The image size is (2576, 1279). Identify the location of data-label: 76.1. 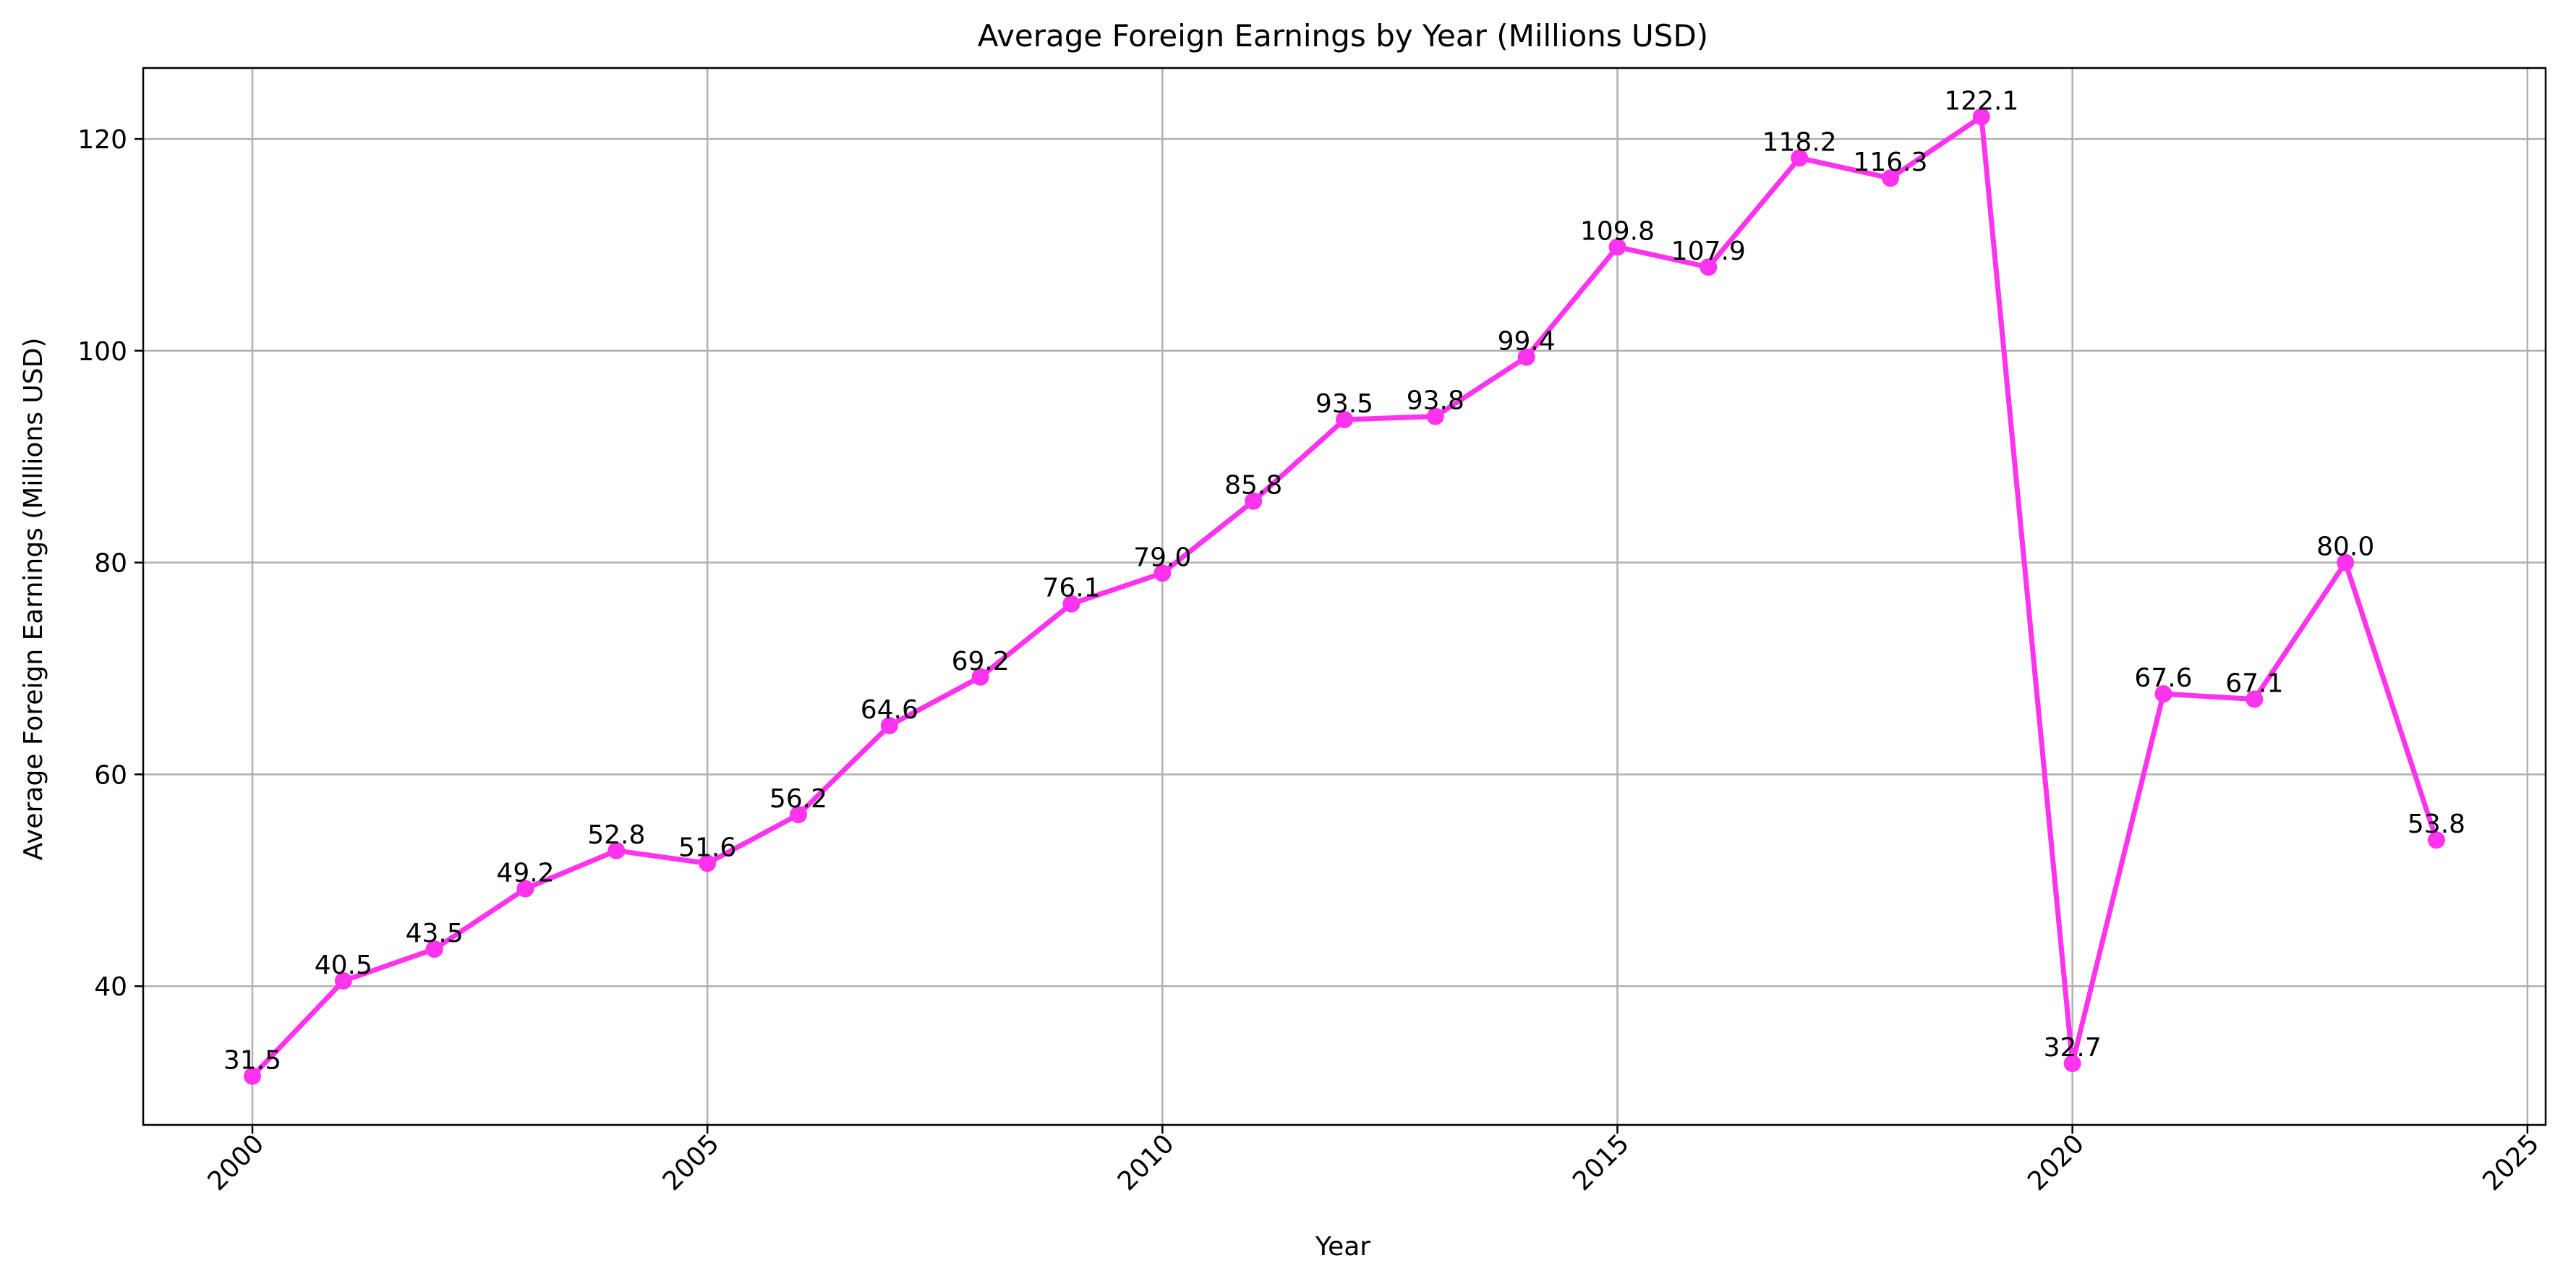
(1071, 588).